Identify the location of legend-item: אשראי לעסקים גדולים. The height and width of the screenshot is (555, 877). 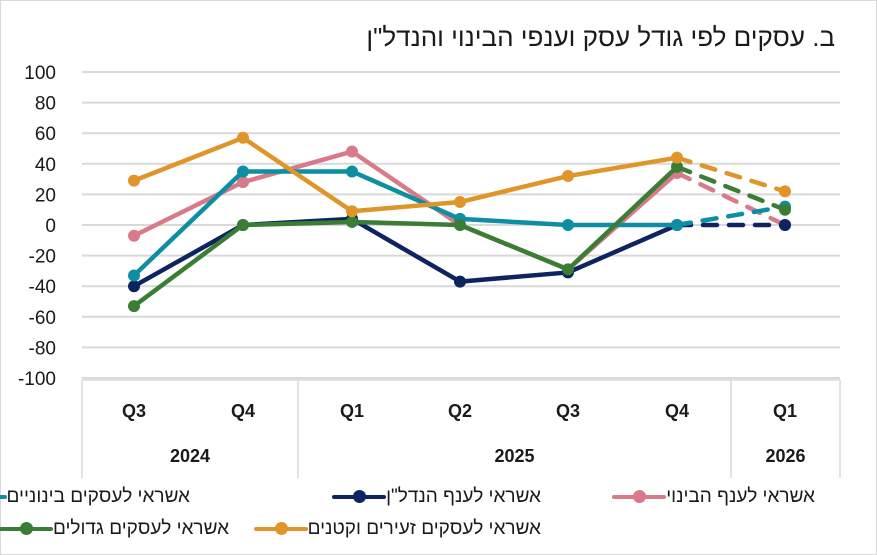
(114, 529).